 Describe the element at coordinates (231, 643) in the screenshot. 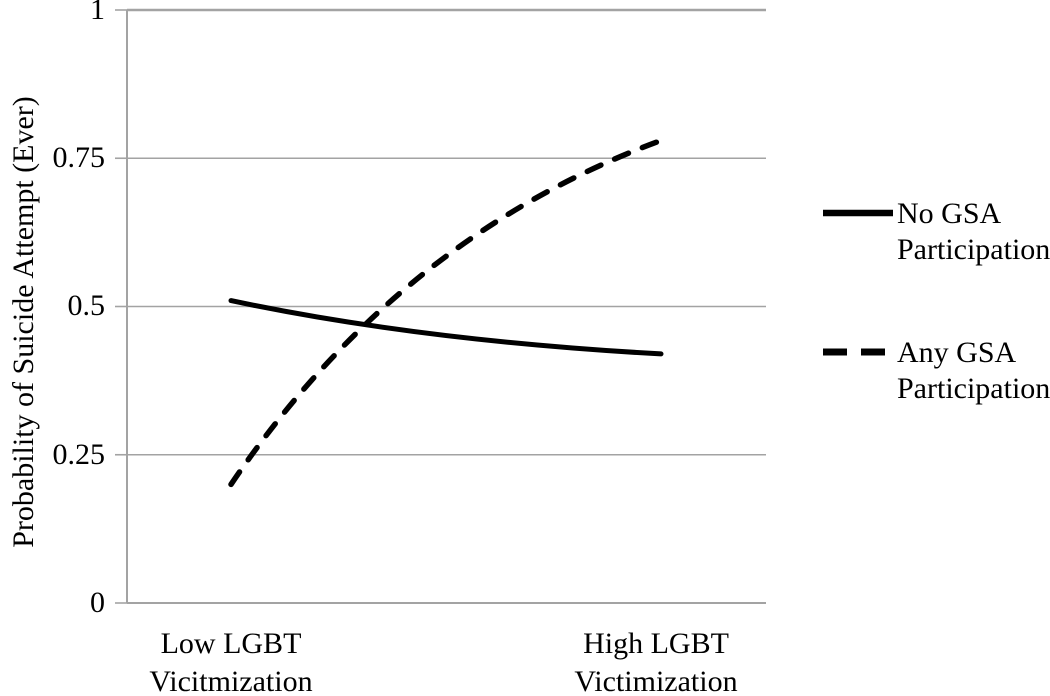

I see `x-category-label-low-line1: Low LGBT` at that location.